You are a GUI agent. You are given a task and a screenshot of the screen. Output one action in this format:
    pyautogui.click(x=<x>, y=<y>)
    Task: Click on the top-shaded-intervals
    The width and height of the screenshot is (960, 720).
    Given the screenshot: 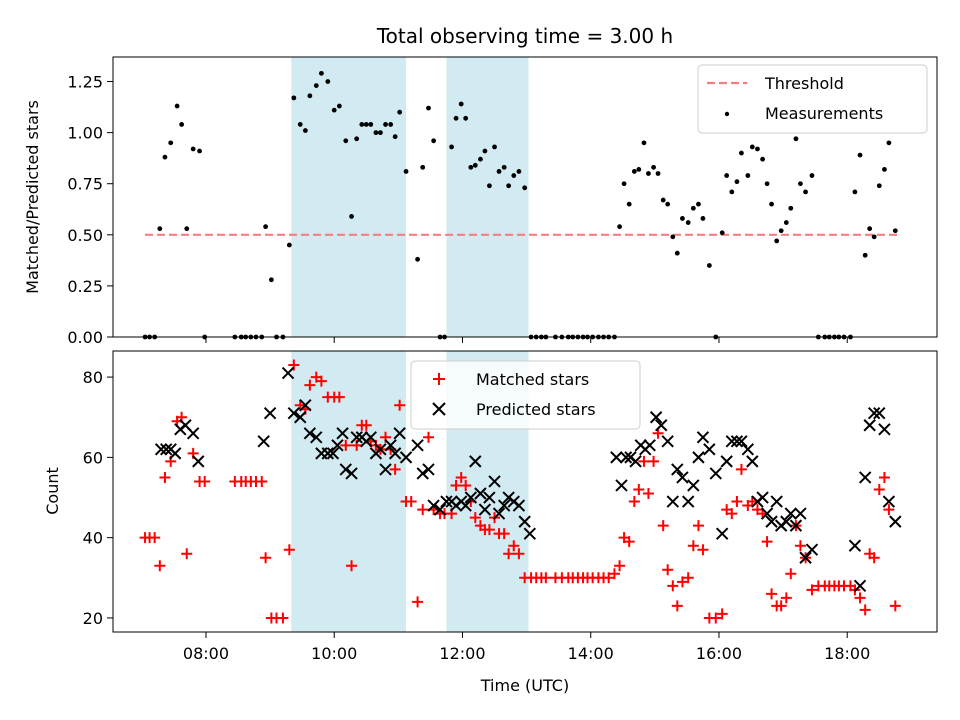 What is the action you would take?
    pyautogui.click(x=410, y=197)
    